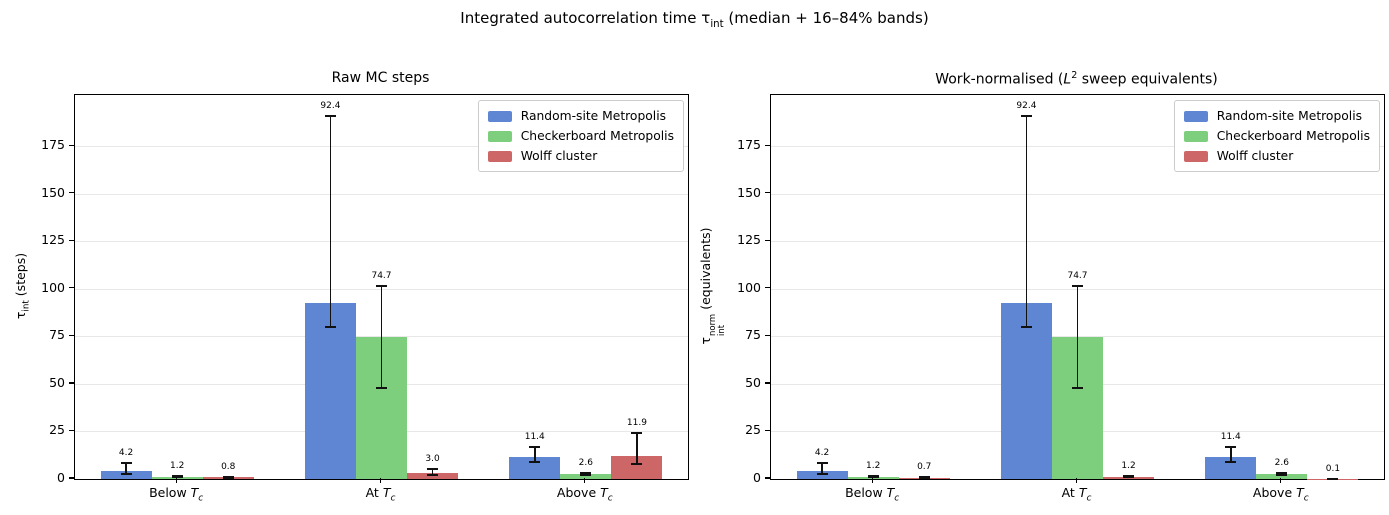 This screenshot has height=515, width=1389. Describe the element at coordinates (559, 155) in the screenshot. I see `legend-item-label: Wolff cluster` at that location.